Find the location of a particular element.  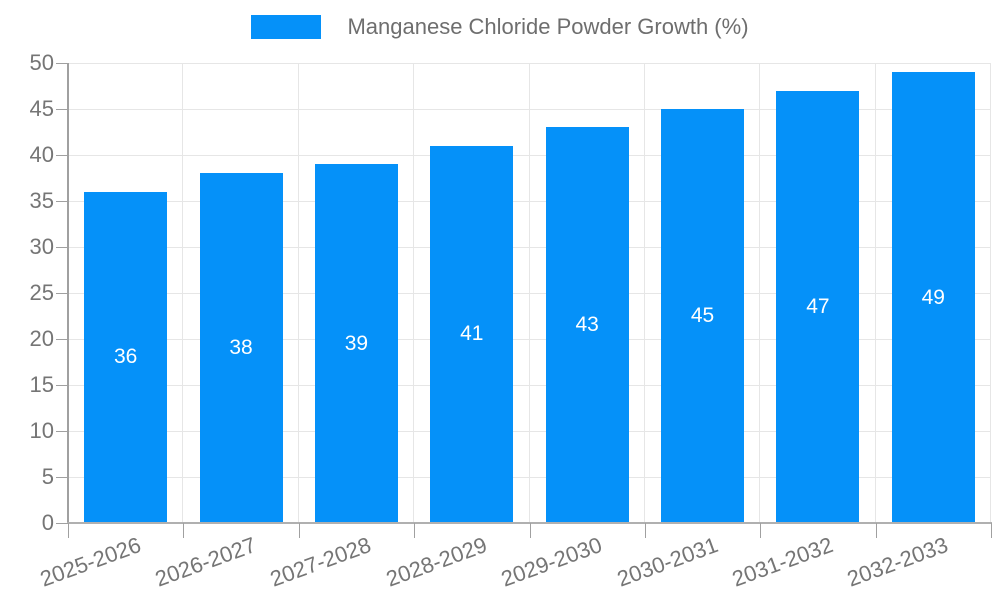

y-axis-tick-label: 45 is located at coordinates (41, 108).